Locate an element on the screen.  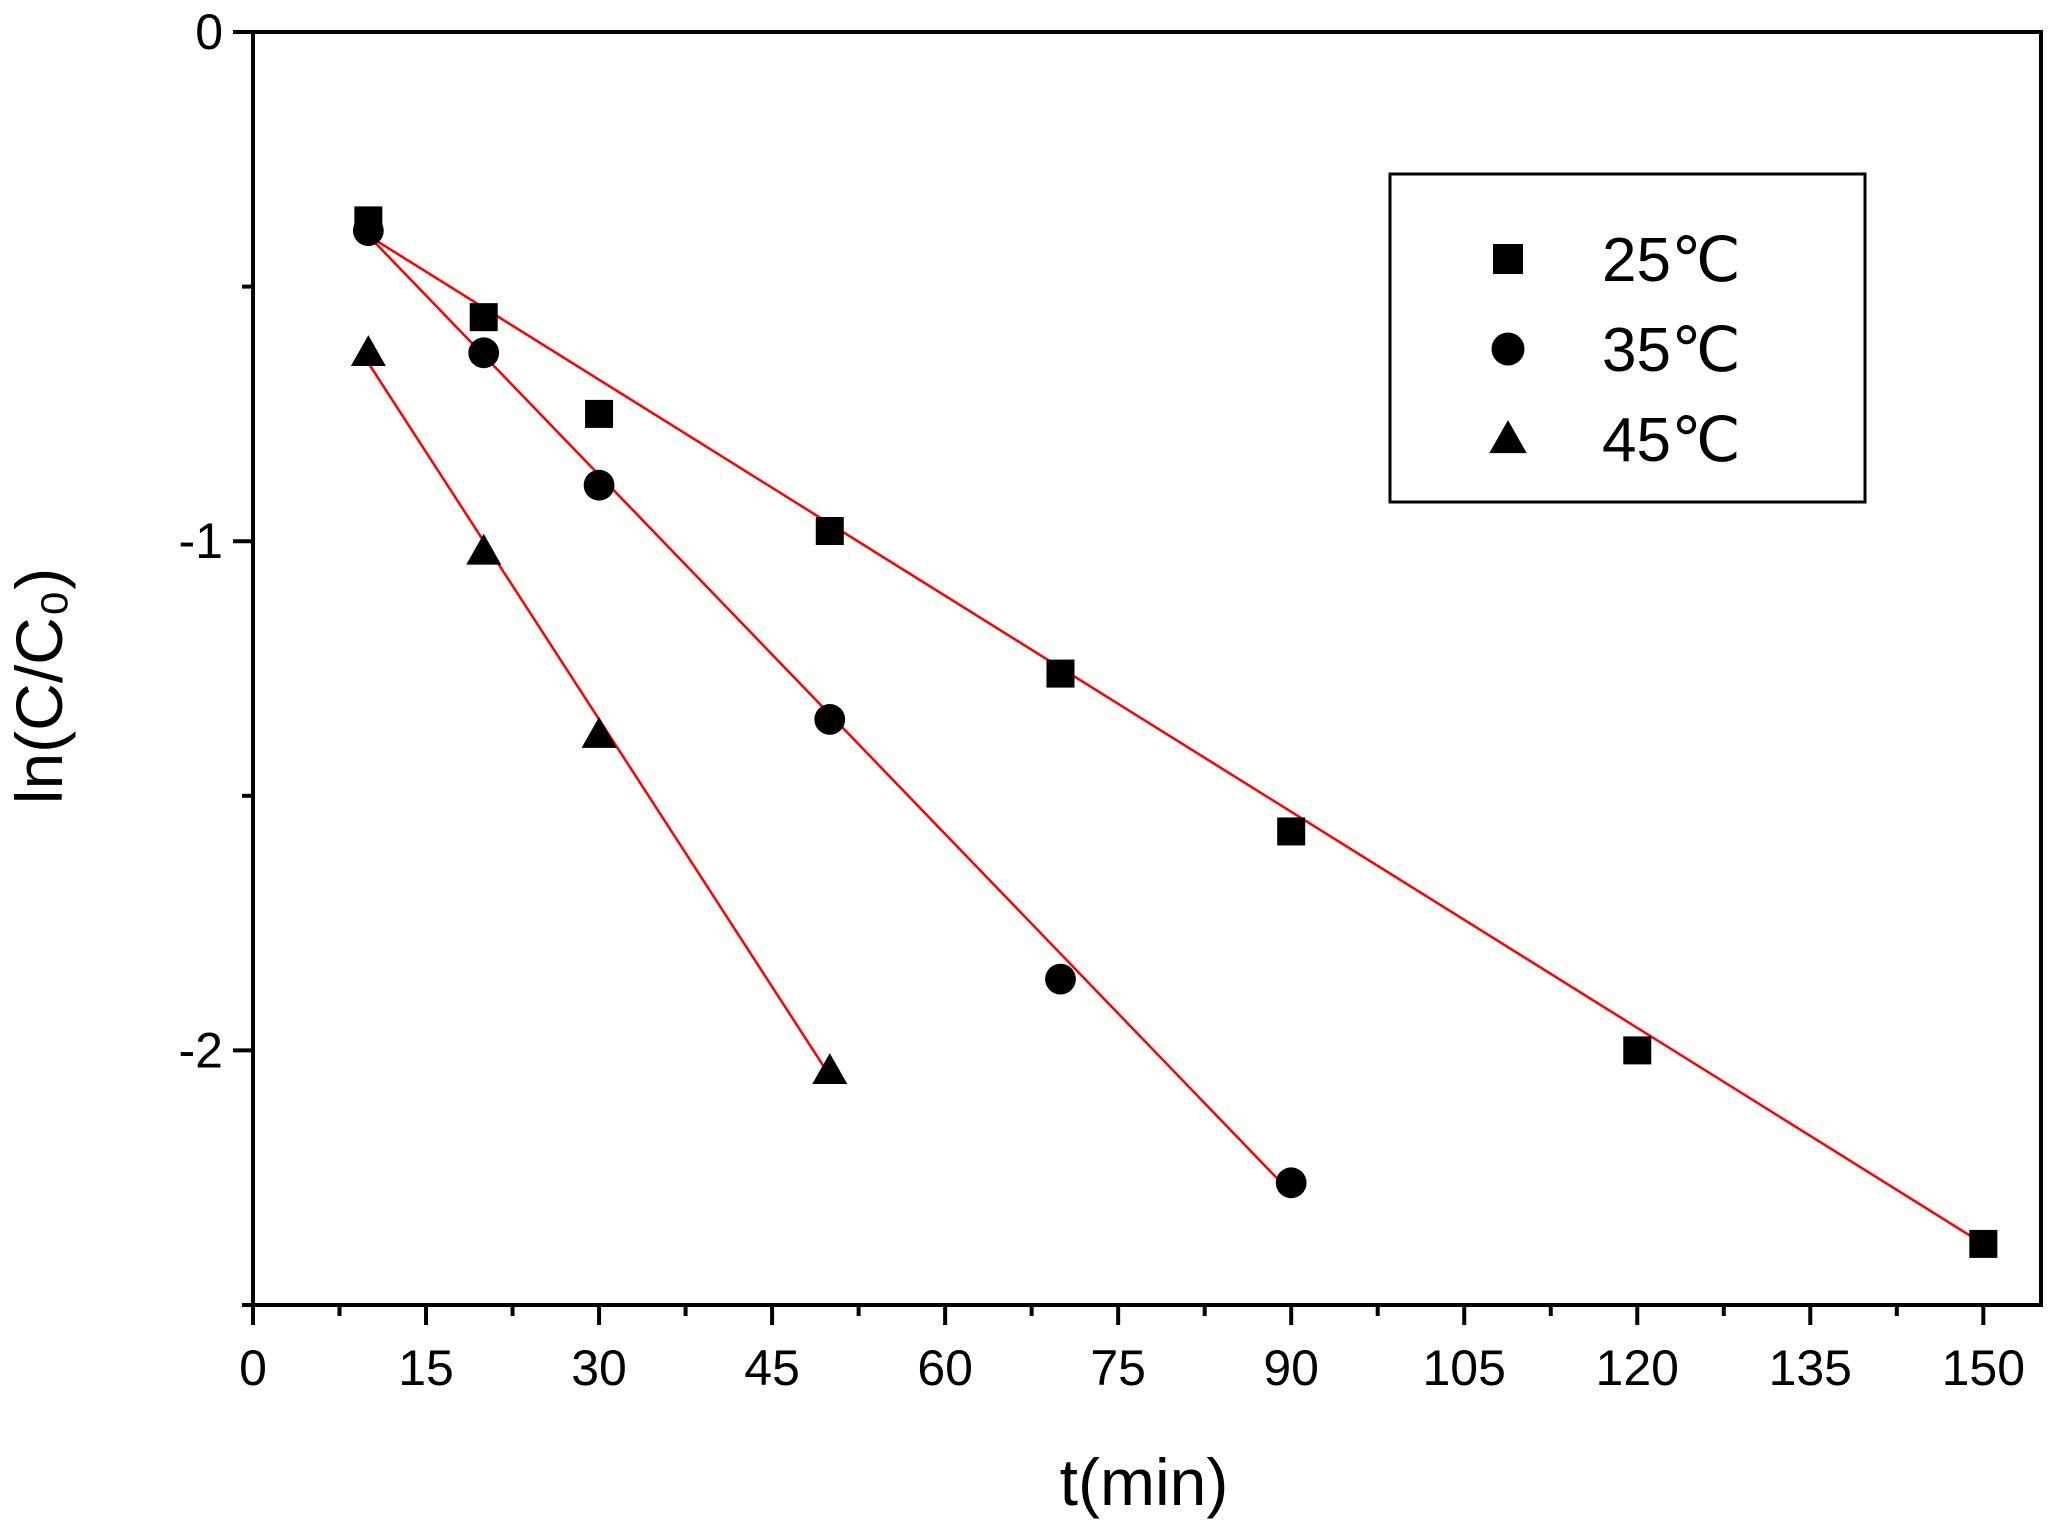
x-tick-label: 75 is located at coordinates (1118, 1368).